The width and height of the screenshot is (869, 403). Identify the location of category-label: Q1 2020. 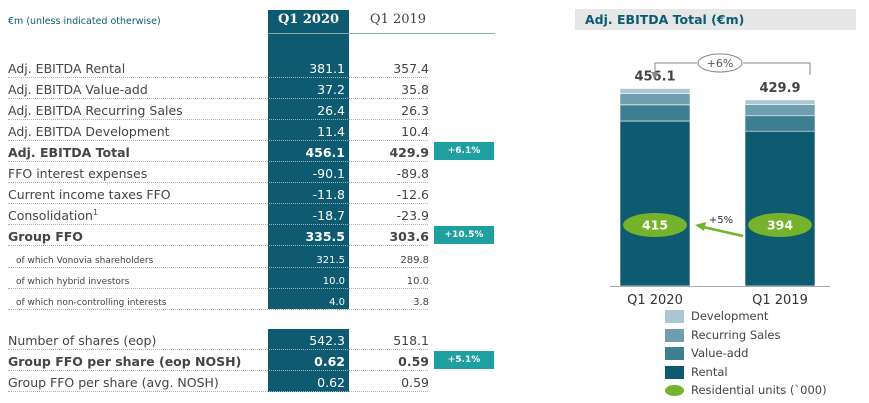
(655, 300).